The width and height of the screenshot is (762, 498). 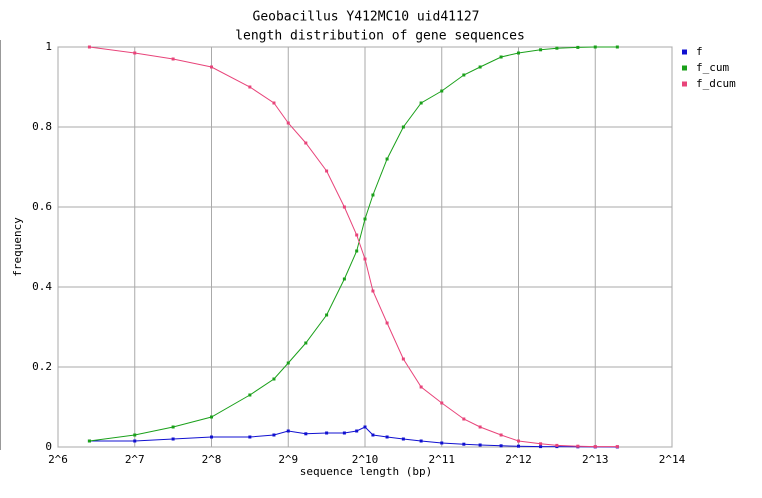 What do you see at coordinates (48, 446) in the screenshot?
I see `y-tick-label: 0` at bounding box center [48, 446].